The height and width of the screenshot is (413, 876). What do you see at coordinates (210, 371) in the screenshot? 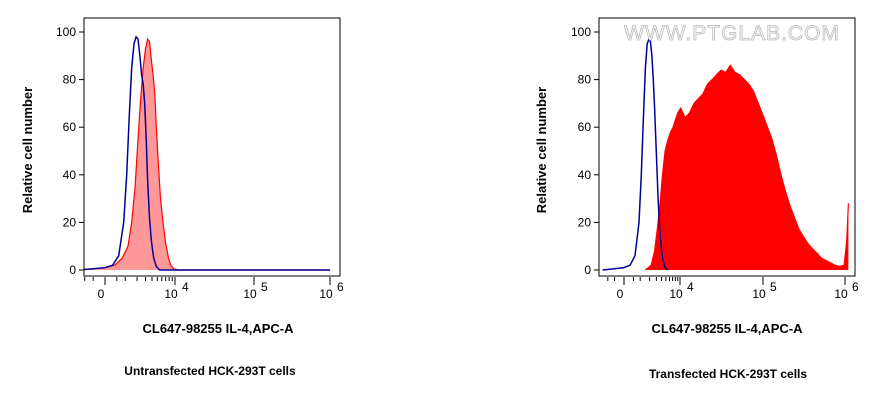
I see `panel-caption: Untransfected HCK-293T cells` at bounding box center [210, 371].